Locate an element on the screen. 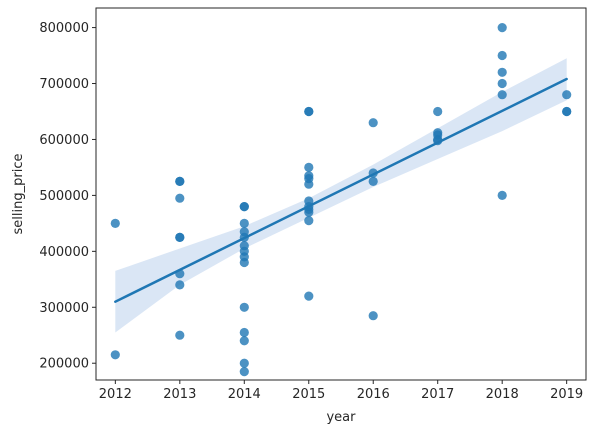 The image size is (598, 432). y-tick-label: 800000 is located at coordinates (64, 28).